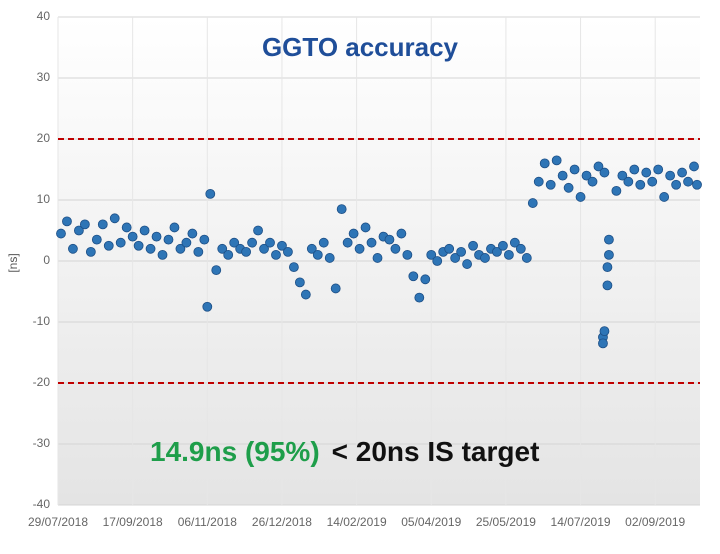 The height and width of the screenshot is (554, 720). I want to click on x-tick-label: 25/05/2019, so click(506, 522).